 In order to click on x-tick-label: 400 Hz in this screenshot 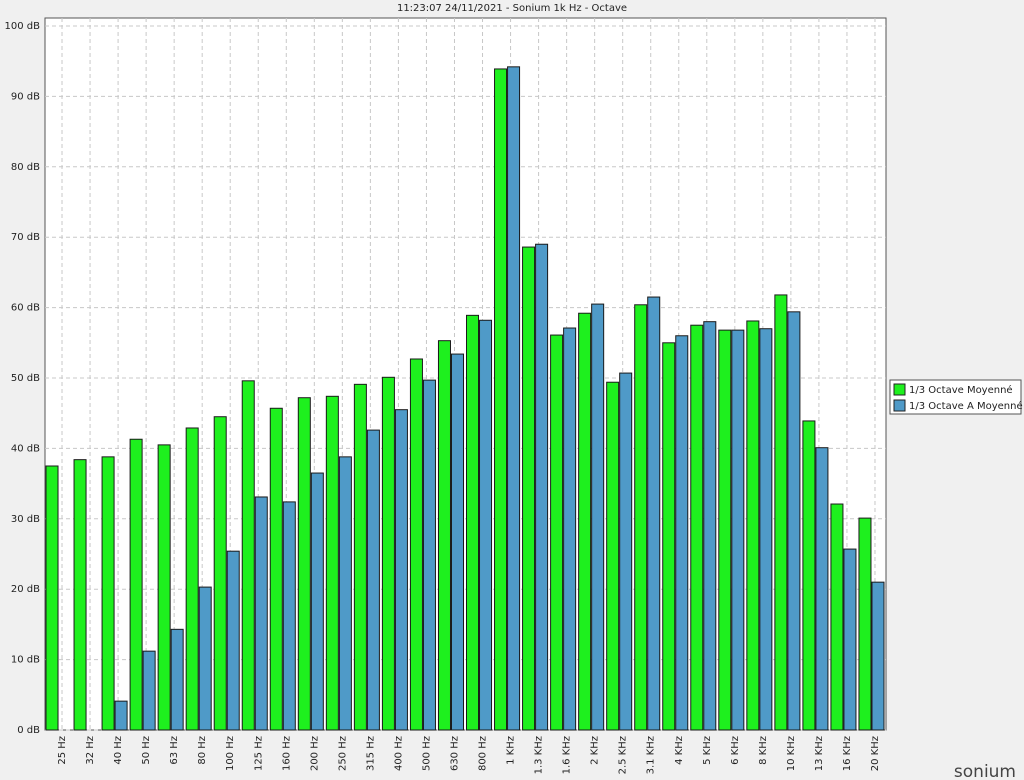, I will do `click(398, 753)`.